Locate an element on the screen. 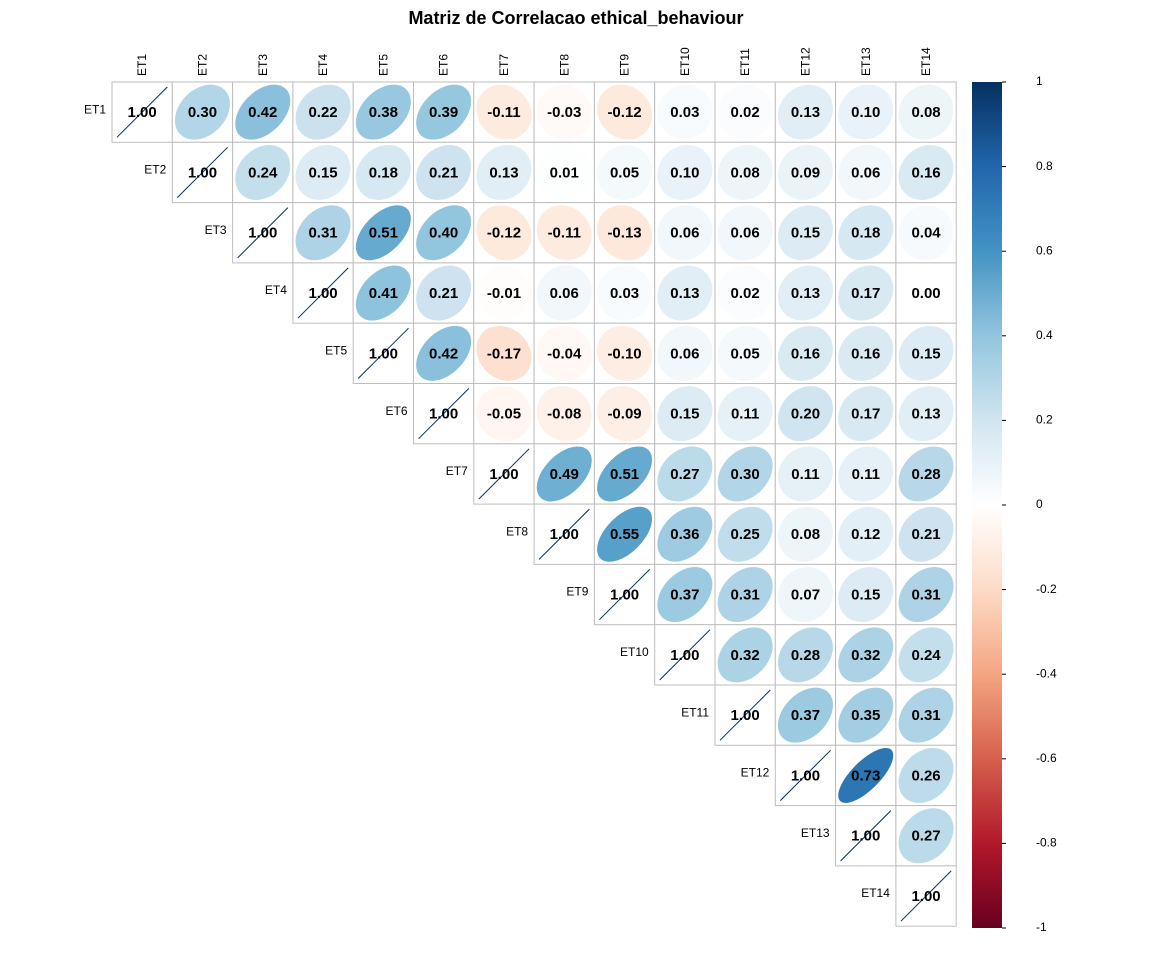 The image size is (1152, 960). colorbar-tick-label: -0.8 is located at coordinates (1046, 843).